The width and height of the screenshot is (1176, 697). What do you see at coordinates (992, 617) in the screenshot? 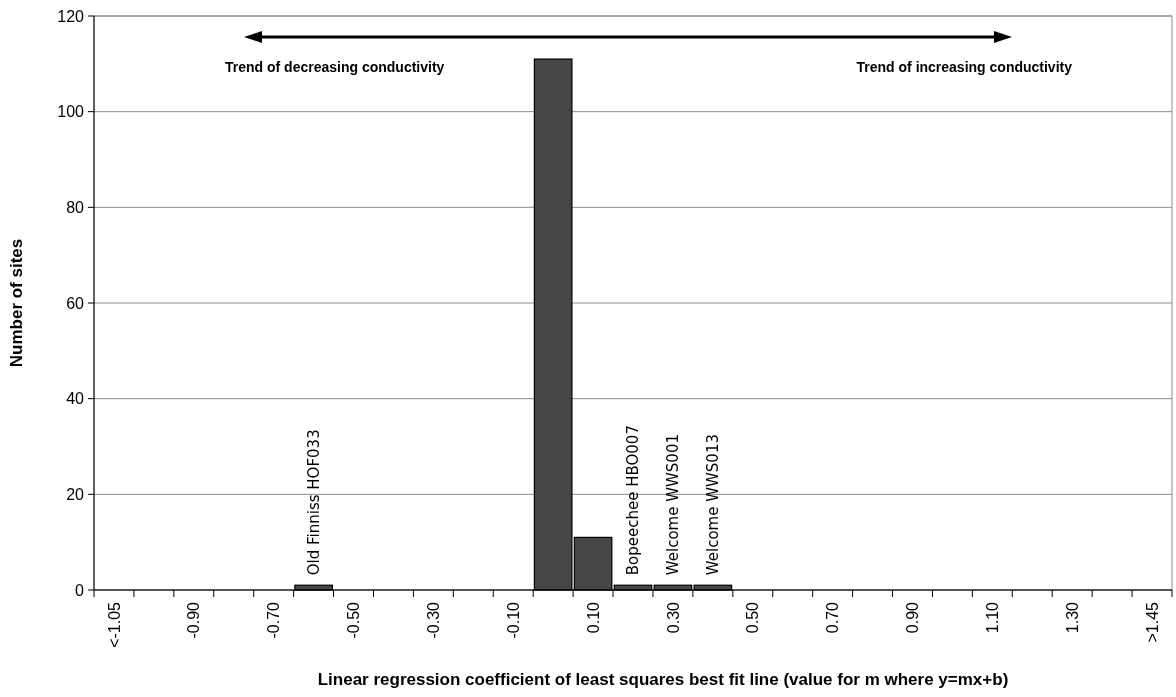
I see `x-tick-label: 1.10` at bounding box center [992, 617].